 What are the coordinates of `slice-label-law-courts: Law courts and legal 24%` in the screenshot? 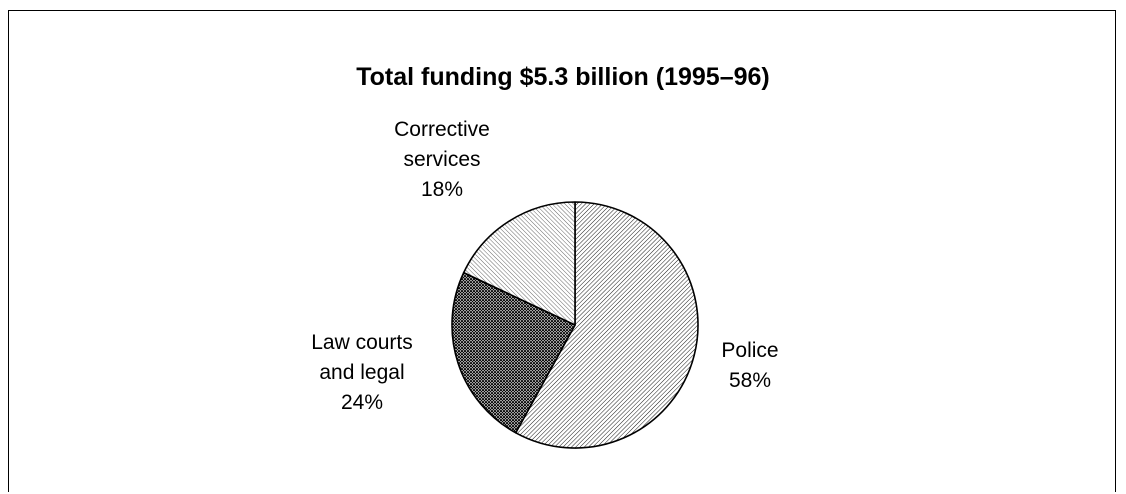 It's located at (362, 373).